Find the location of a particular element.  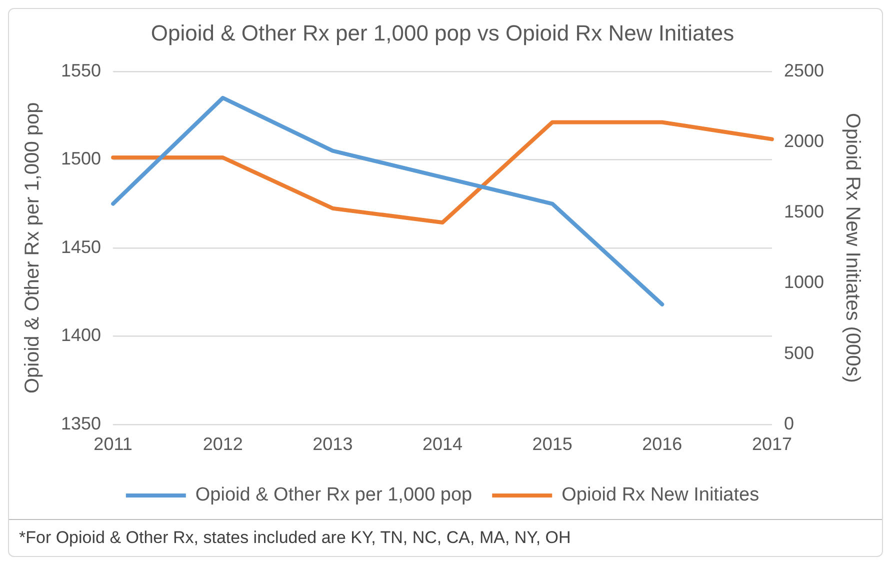

x-tick-label: 2017 is located at coordinates (772, 444).